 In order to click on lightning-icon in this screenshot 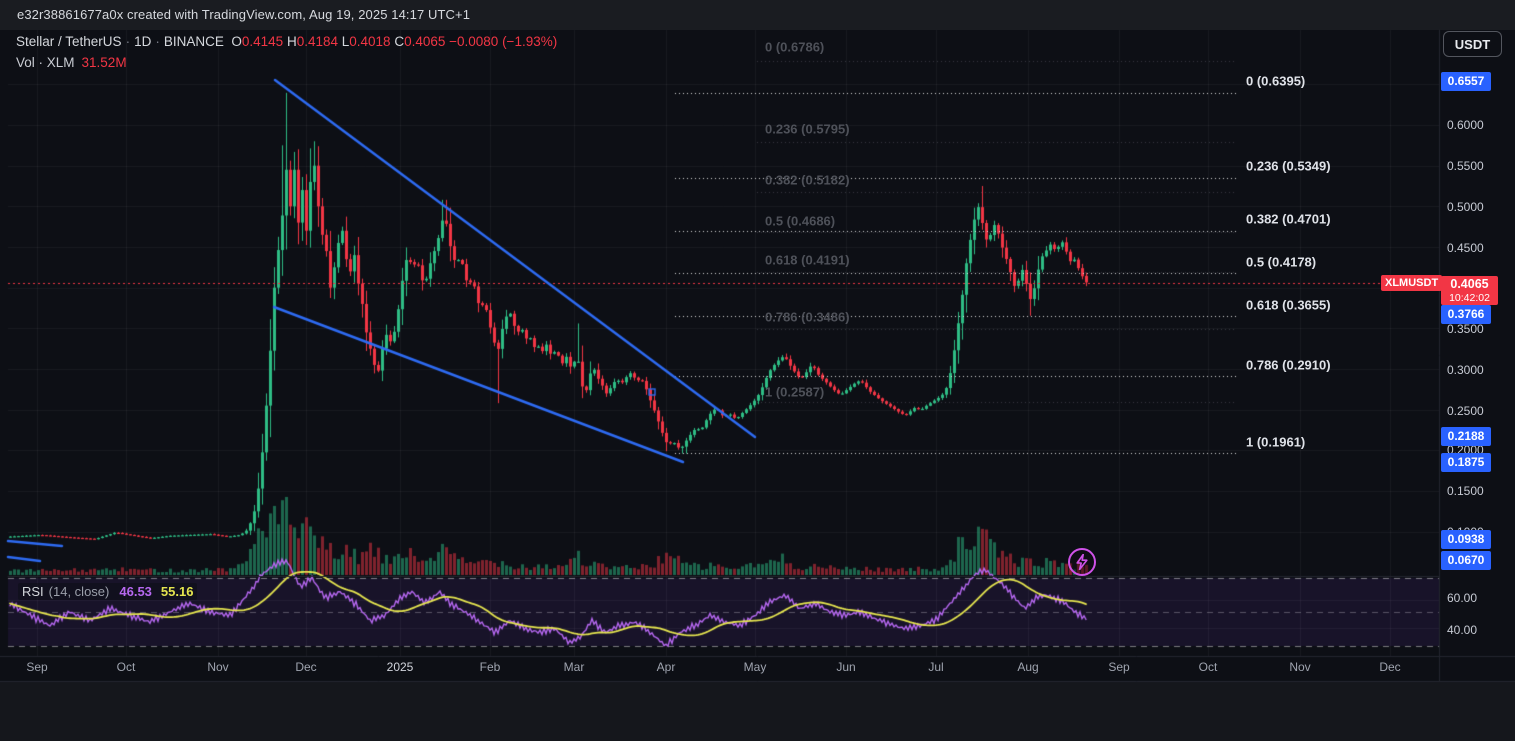, I will do `click(1082, 562)`.